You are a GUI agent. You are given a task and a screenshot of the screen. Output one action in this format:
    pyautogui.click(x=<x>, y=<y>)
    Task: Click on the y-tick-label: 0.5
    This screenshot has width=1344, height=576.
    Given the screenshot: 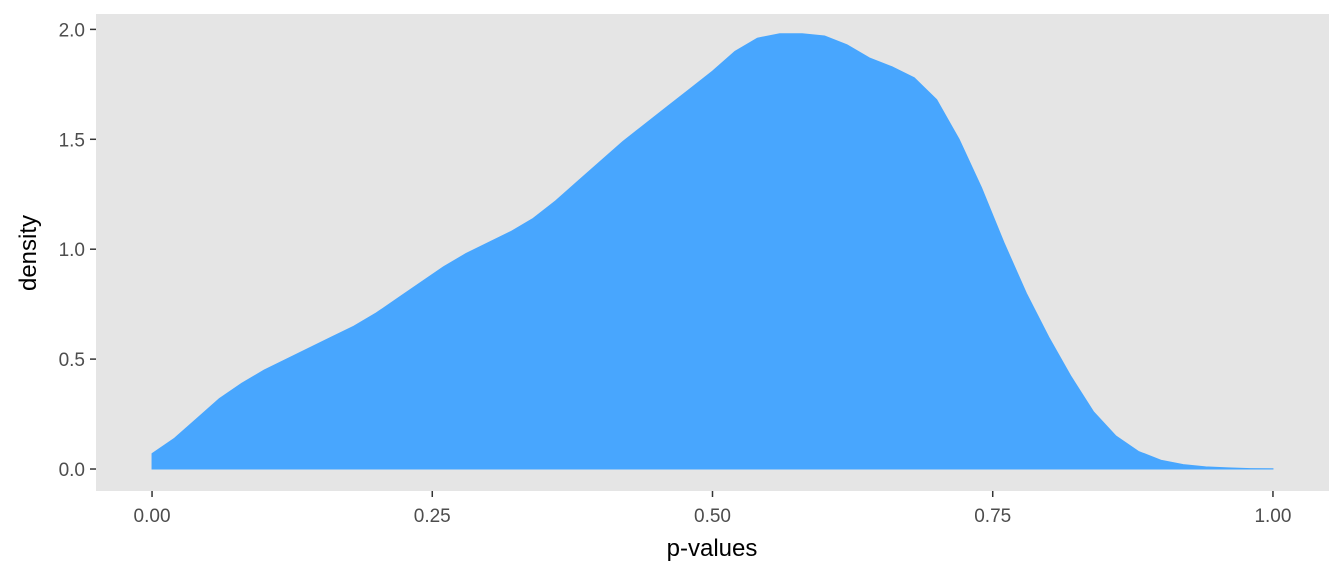 What is the action you would take?
    pyautogui.click(x=72, y=360)
    